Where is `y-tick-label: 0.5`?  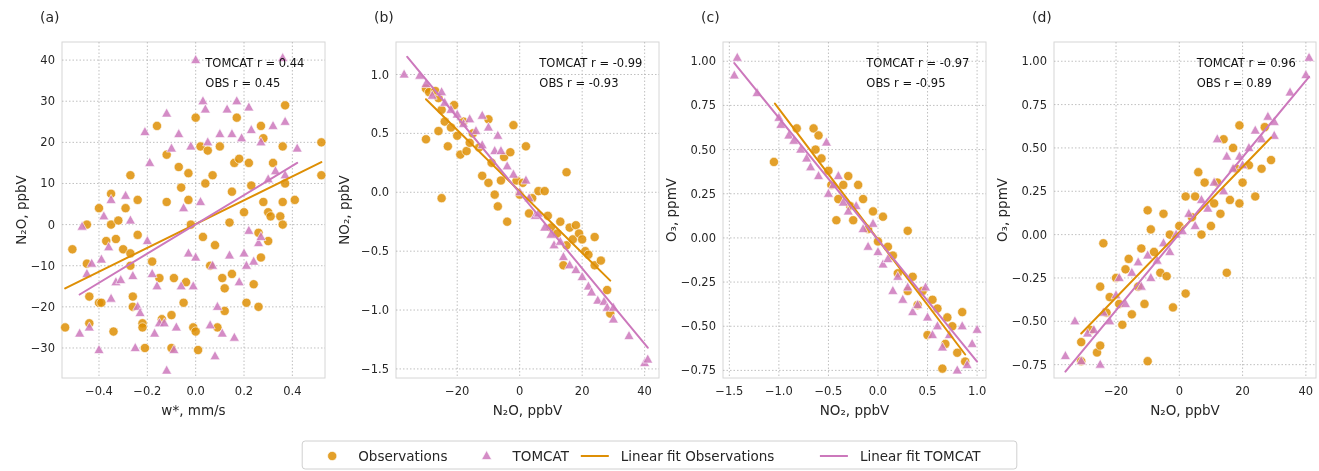 y-tick-label: 0.5 is located at coordinates (379, 133).